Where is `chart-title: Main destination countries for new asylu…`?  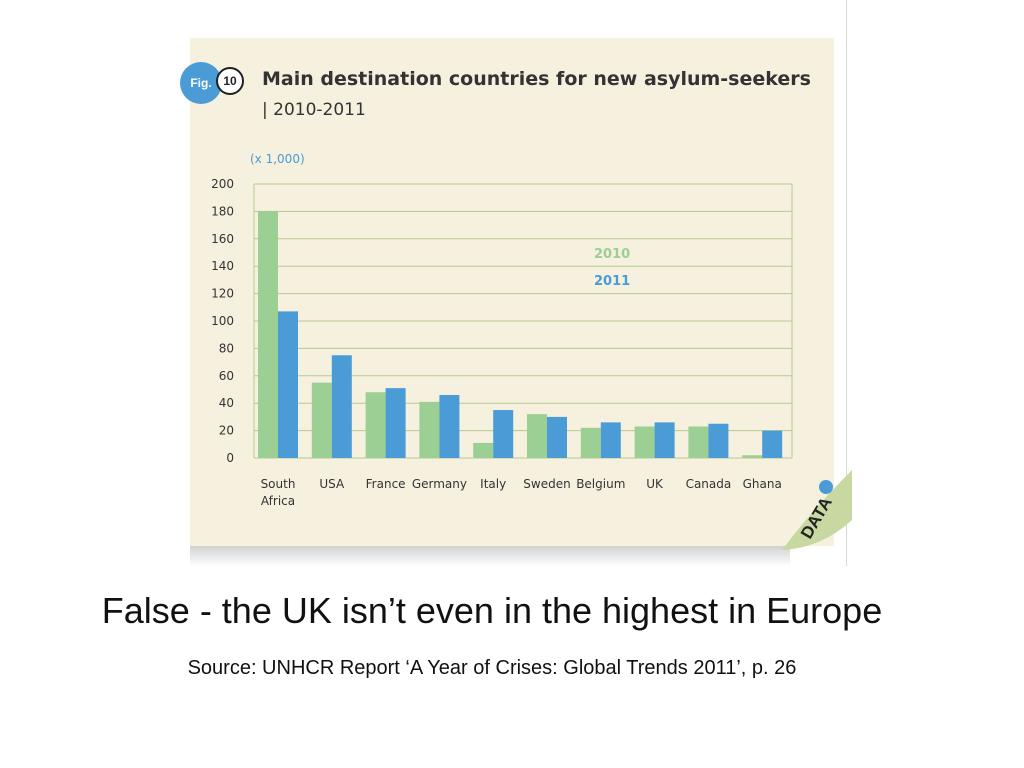
chart-title: Main destination countries for new asylu… is located at coordinates (536, 79).